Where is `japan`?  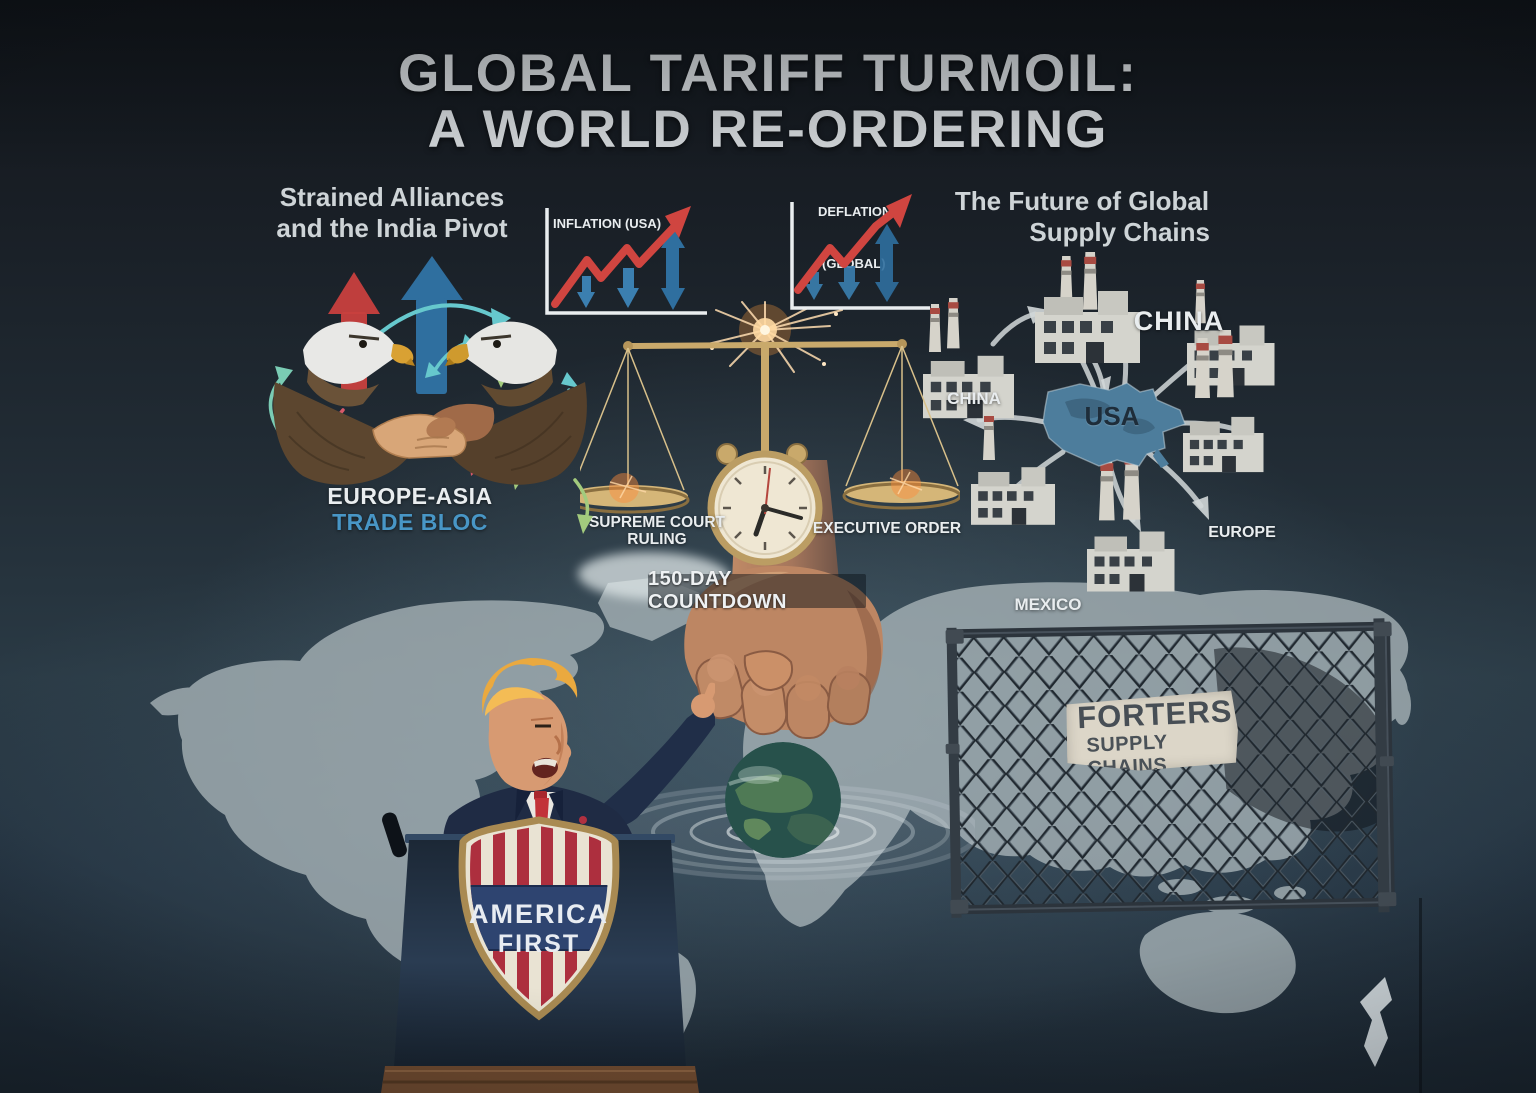 japan is located at coordinates (1402, 705).